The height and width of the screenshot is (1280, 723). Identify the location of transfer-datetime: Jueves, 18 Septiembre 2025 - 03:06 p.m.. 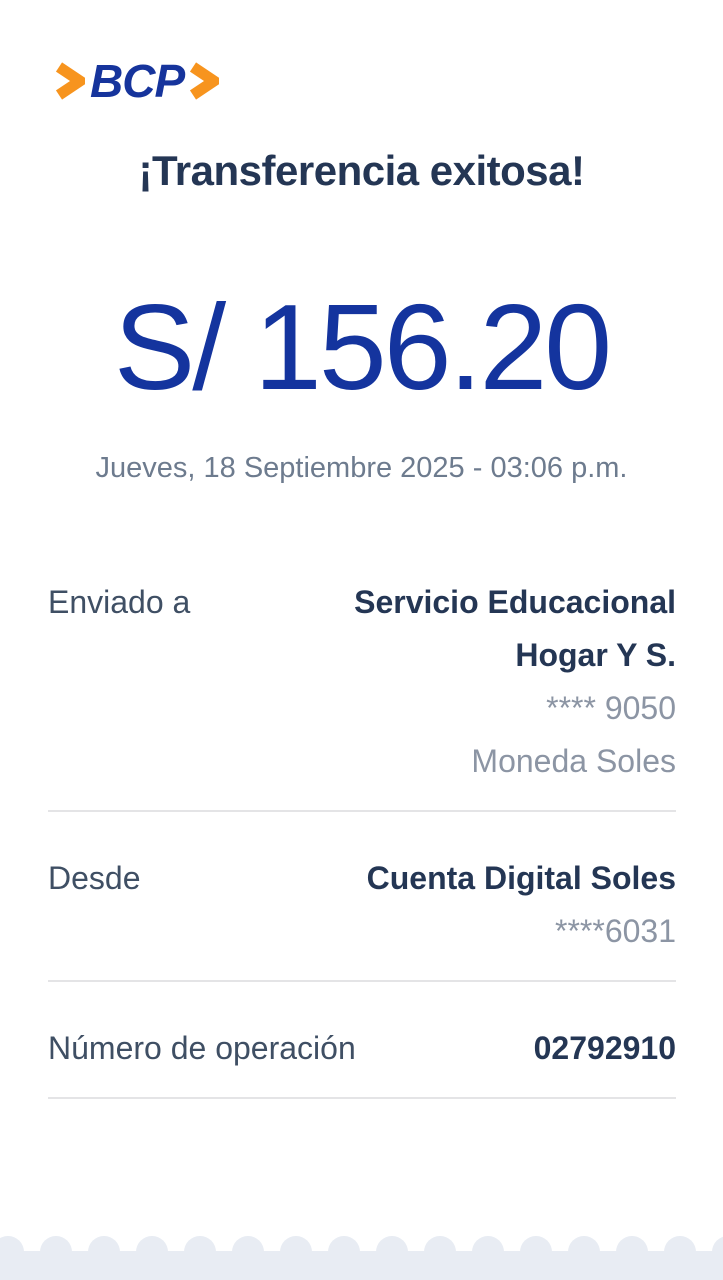
(361, 468).